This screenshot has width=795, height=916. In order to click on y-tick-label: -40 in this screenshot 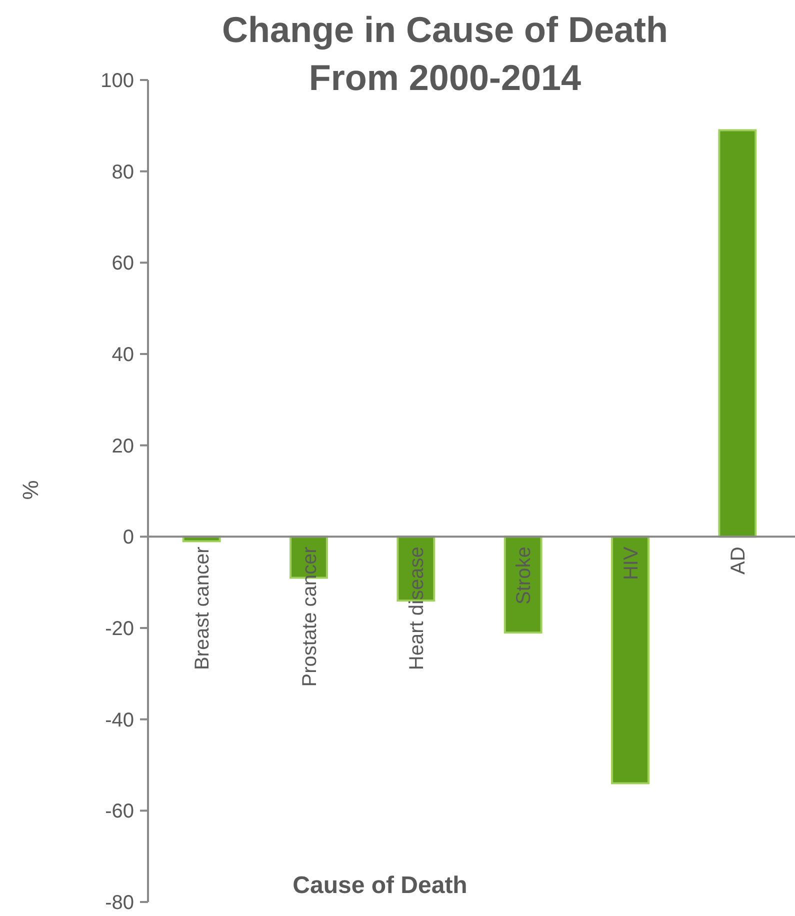, I will do `click(119, 720)`.